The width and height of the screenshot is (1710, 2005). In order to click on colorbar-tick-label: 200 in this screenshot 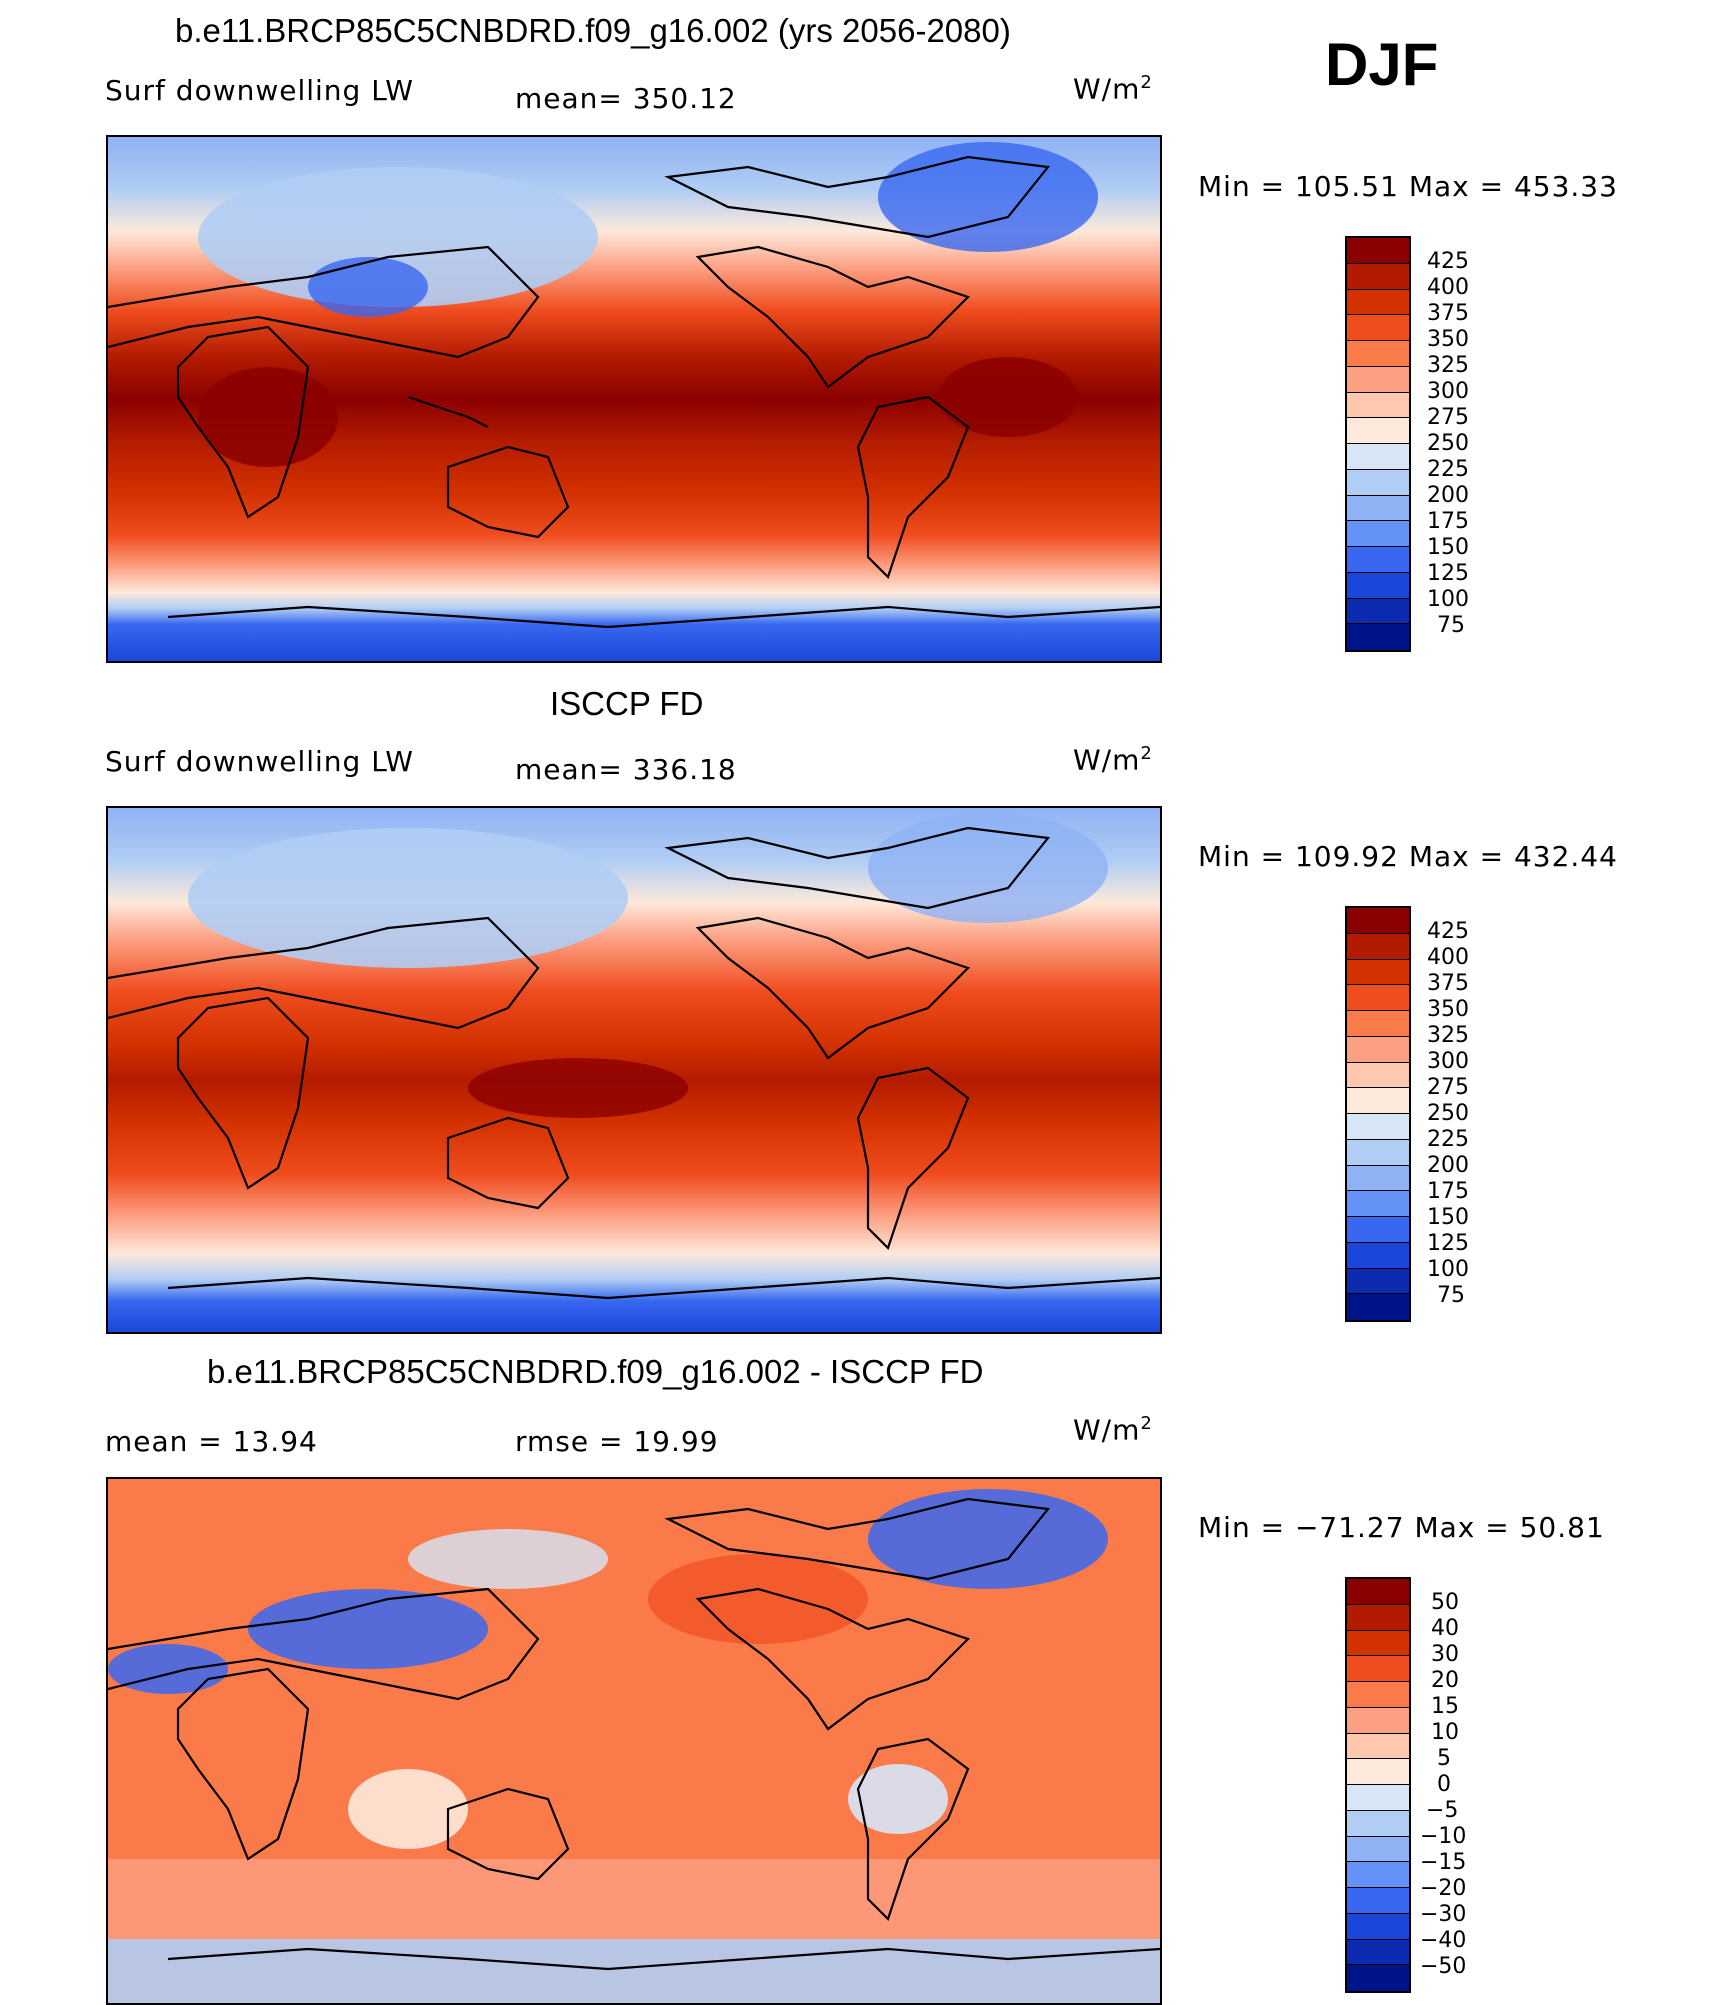, I will do `click(1448, 495)`.